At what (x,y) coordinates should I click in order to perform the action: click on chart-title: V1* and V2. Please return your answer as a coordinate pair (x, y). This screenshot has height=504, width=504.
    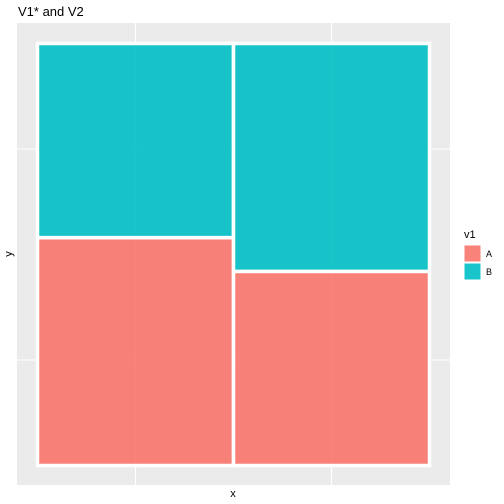
    Looking at the image, I should click on (51, 11).